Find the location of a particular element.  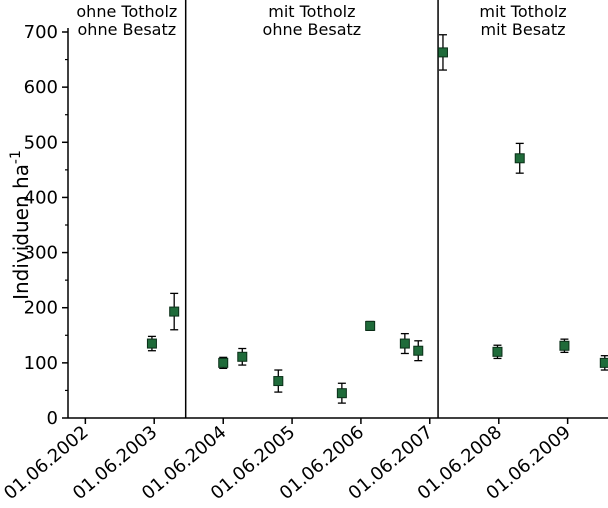

y-tick-label: 300 is located at coordinates (41, 253).